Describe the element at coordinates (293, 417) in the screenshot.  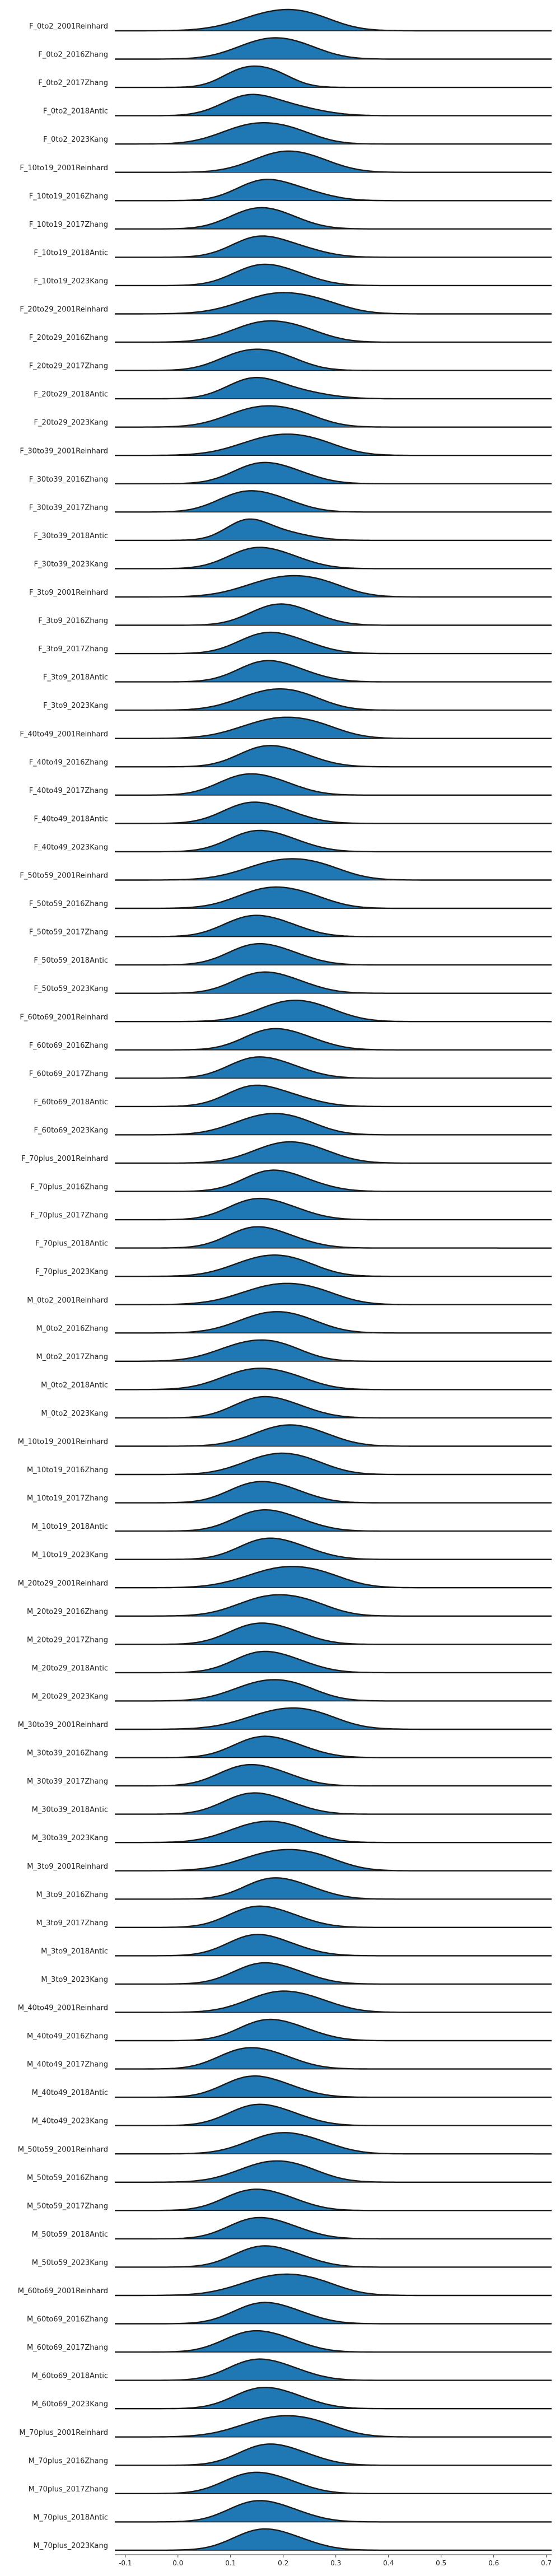
I see `ridge-row: F_20to29_2023Kang` at that location.